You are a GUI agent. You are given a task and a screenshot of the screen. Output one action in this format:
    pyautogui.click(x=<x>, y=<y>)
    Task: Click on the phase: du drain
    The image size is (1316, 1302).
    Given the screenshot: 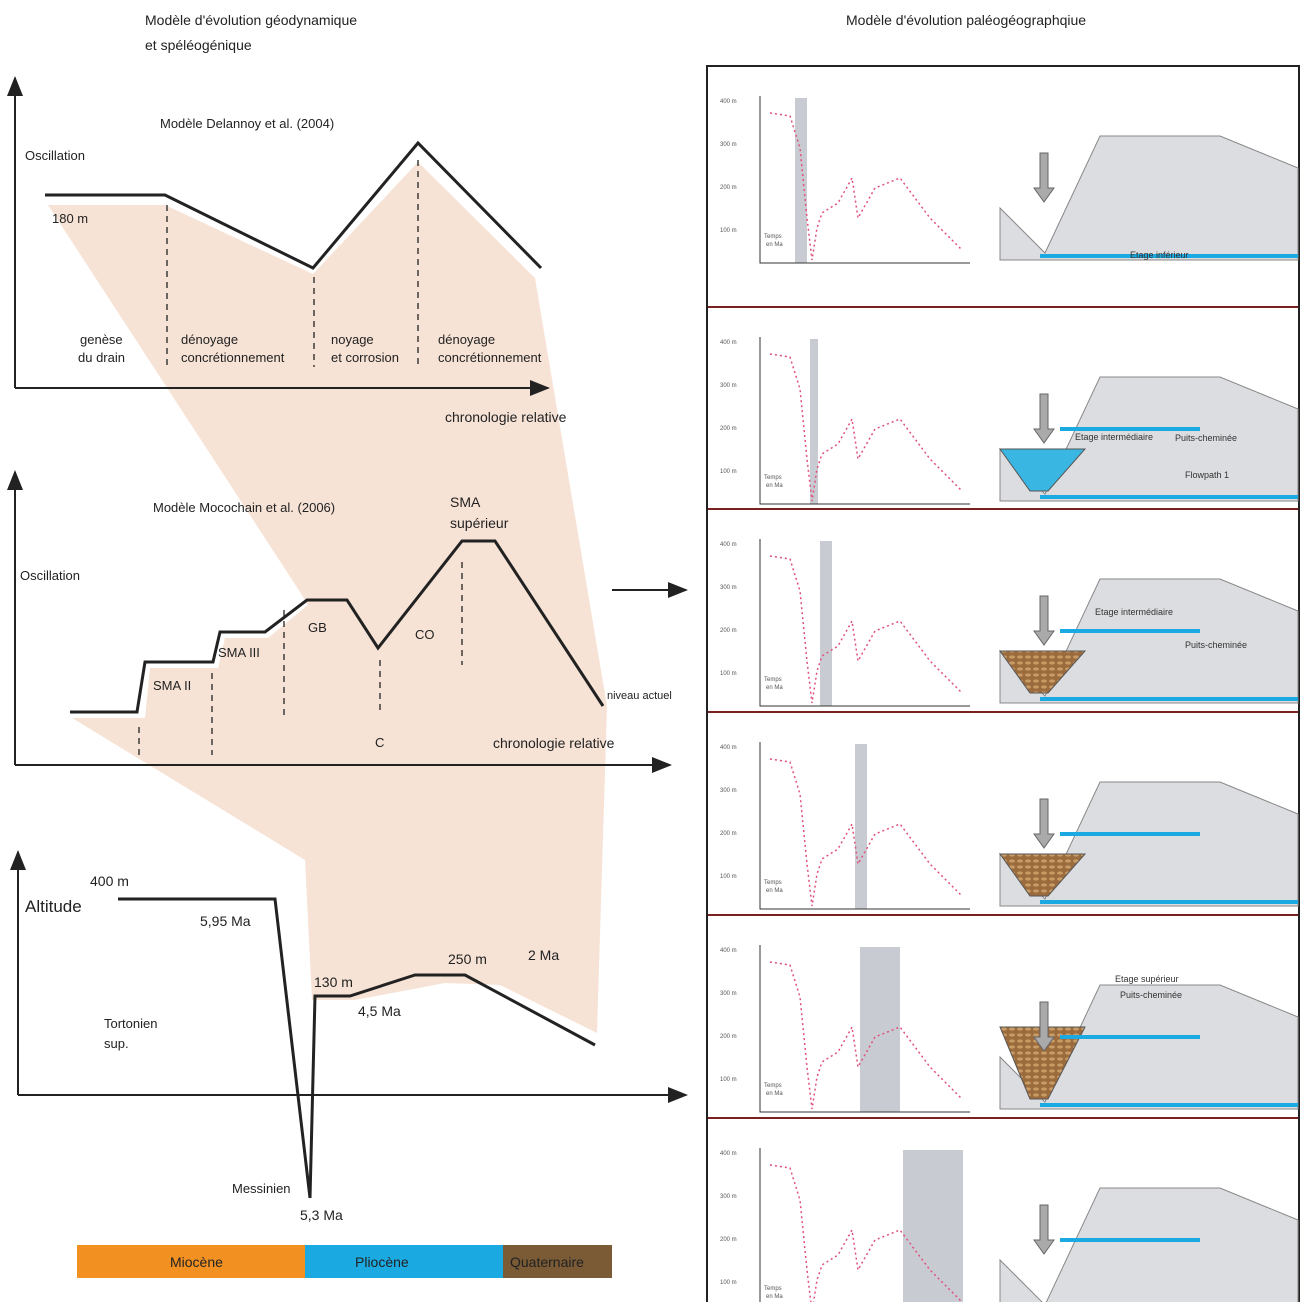 What is the action you would take?
    pyautogui.click(x=101, y=357)
    